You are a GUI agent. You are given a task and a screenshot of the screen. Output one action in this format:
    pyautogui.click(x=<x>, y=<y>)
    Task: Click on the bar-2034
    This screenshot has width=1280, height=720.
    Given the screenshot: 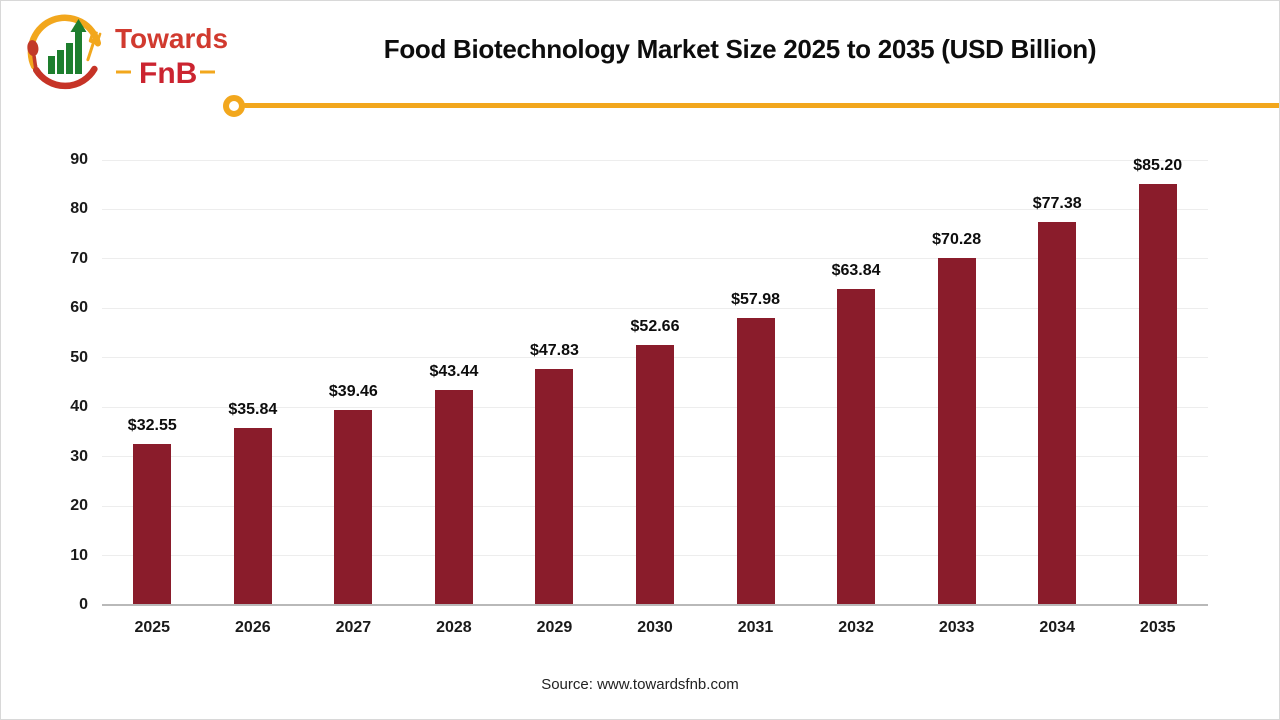 What is the action you would take?
    pyautogui.click(x=1057, y=413)
    